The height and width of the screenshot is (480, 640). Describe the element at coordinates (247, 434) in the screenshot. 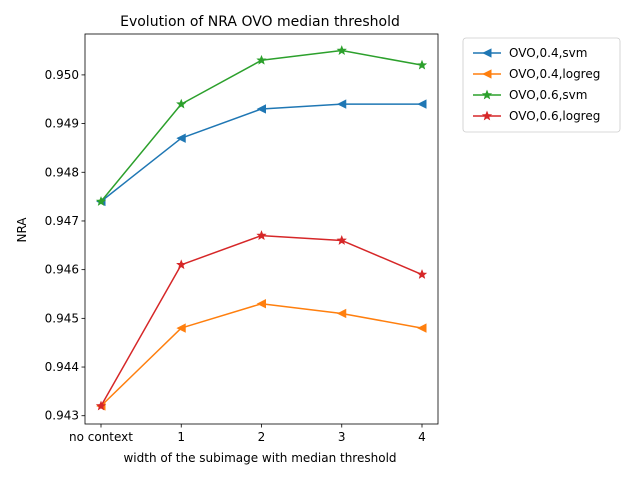

I see `x-axis: no context 1 2 3 4` at that location.